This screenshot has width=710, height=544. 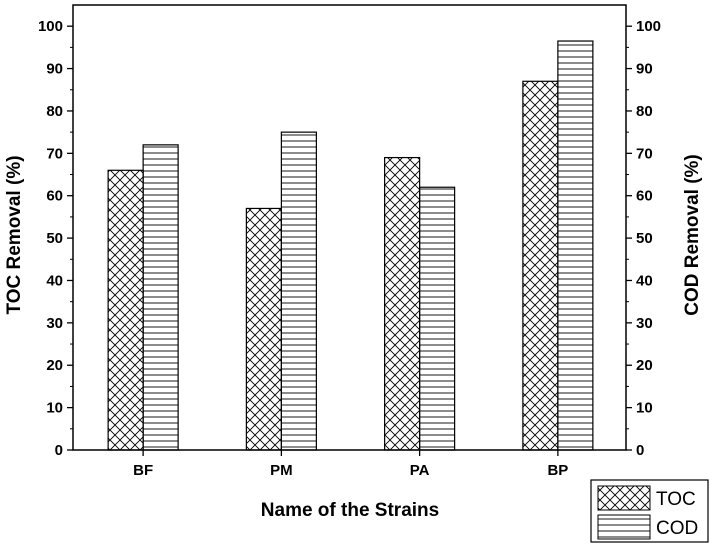 I want to click on bar-cod-pm, so click(x=298, y=291).